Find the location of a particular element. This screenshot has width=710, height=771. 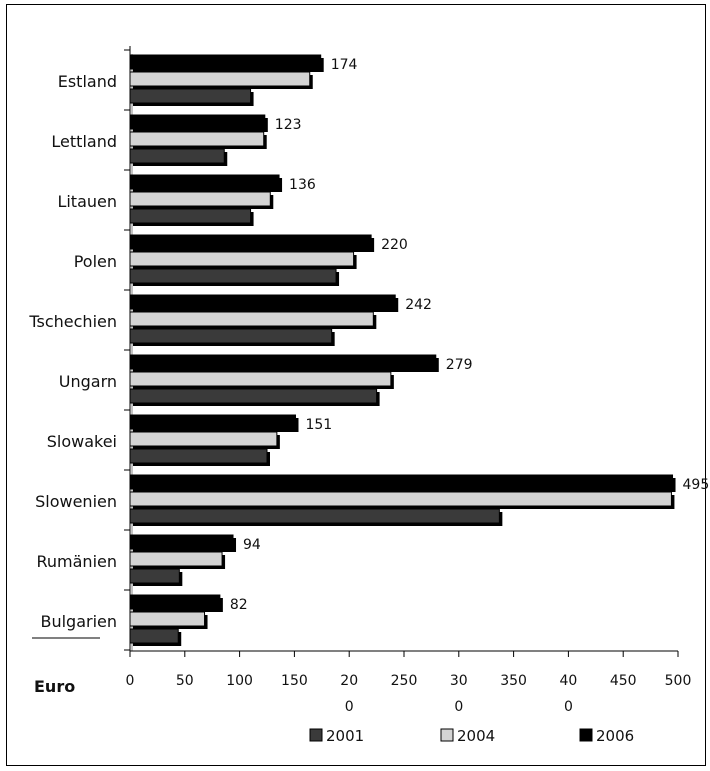

x-tick-label-line: 450 is located at coordinates (623, 681).